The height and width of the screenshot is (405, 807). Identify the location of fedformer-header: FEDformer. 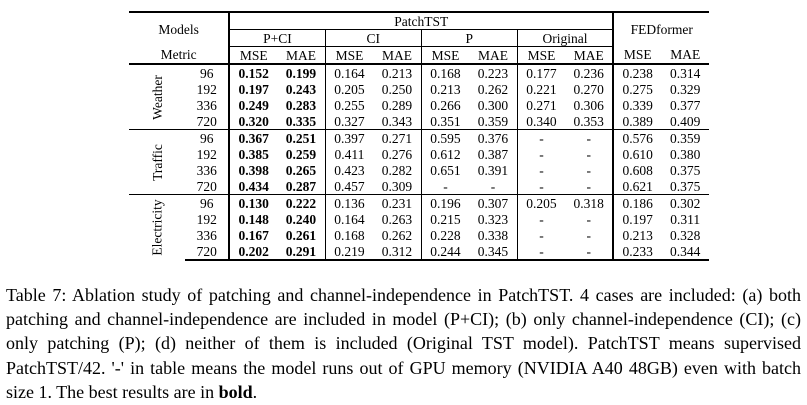
(661, 29).